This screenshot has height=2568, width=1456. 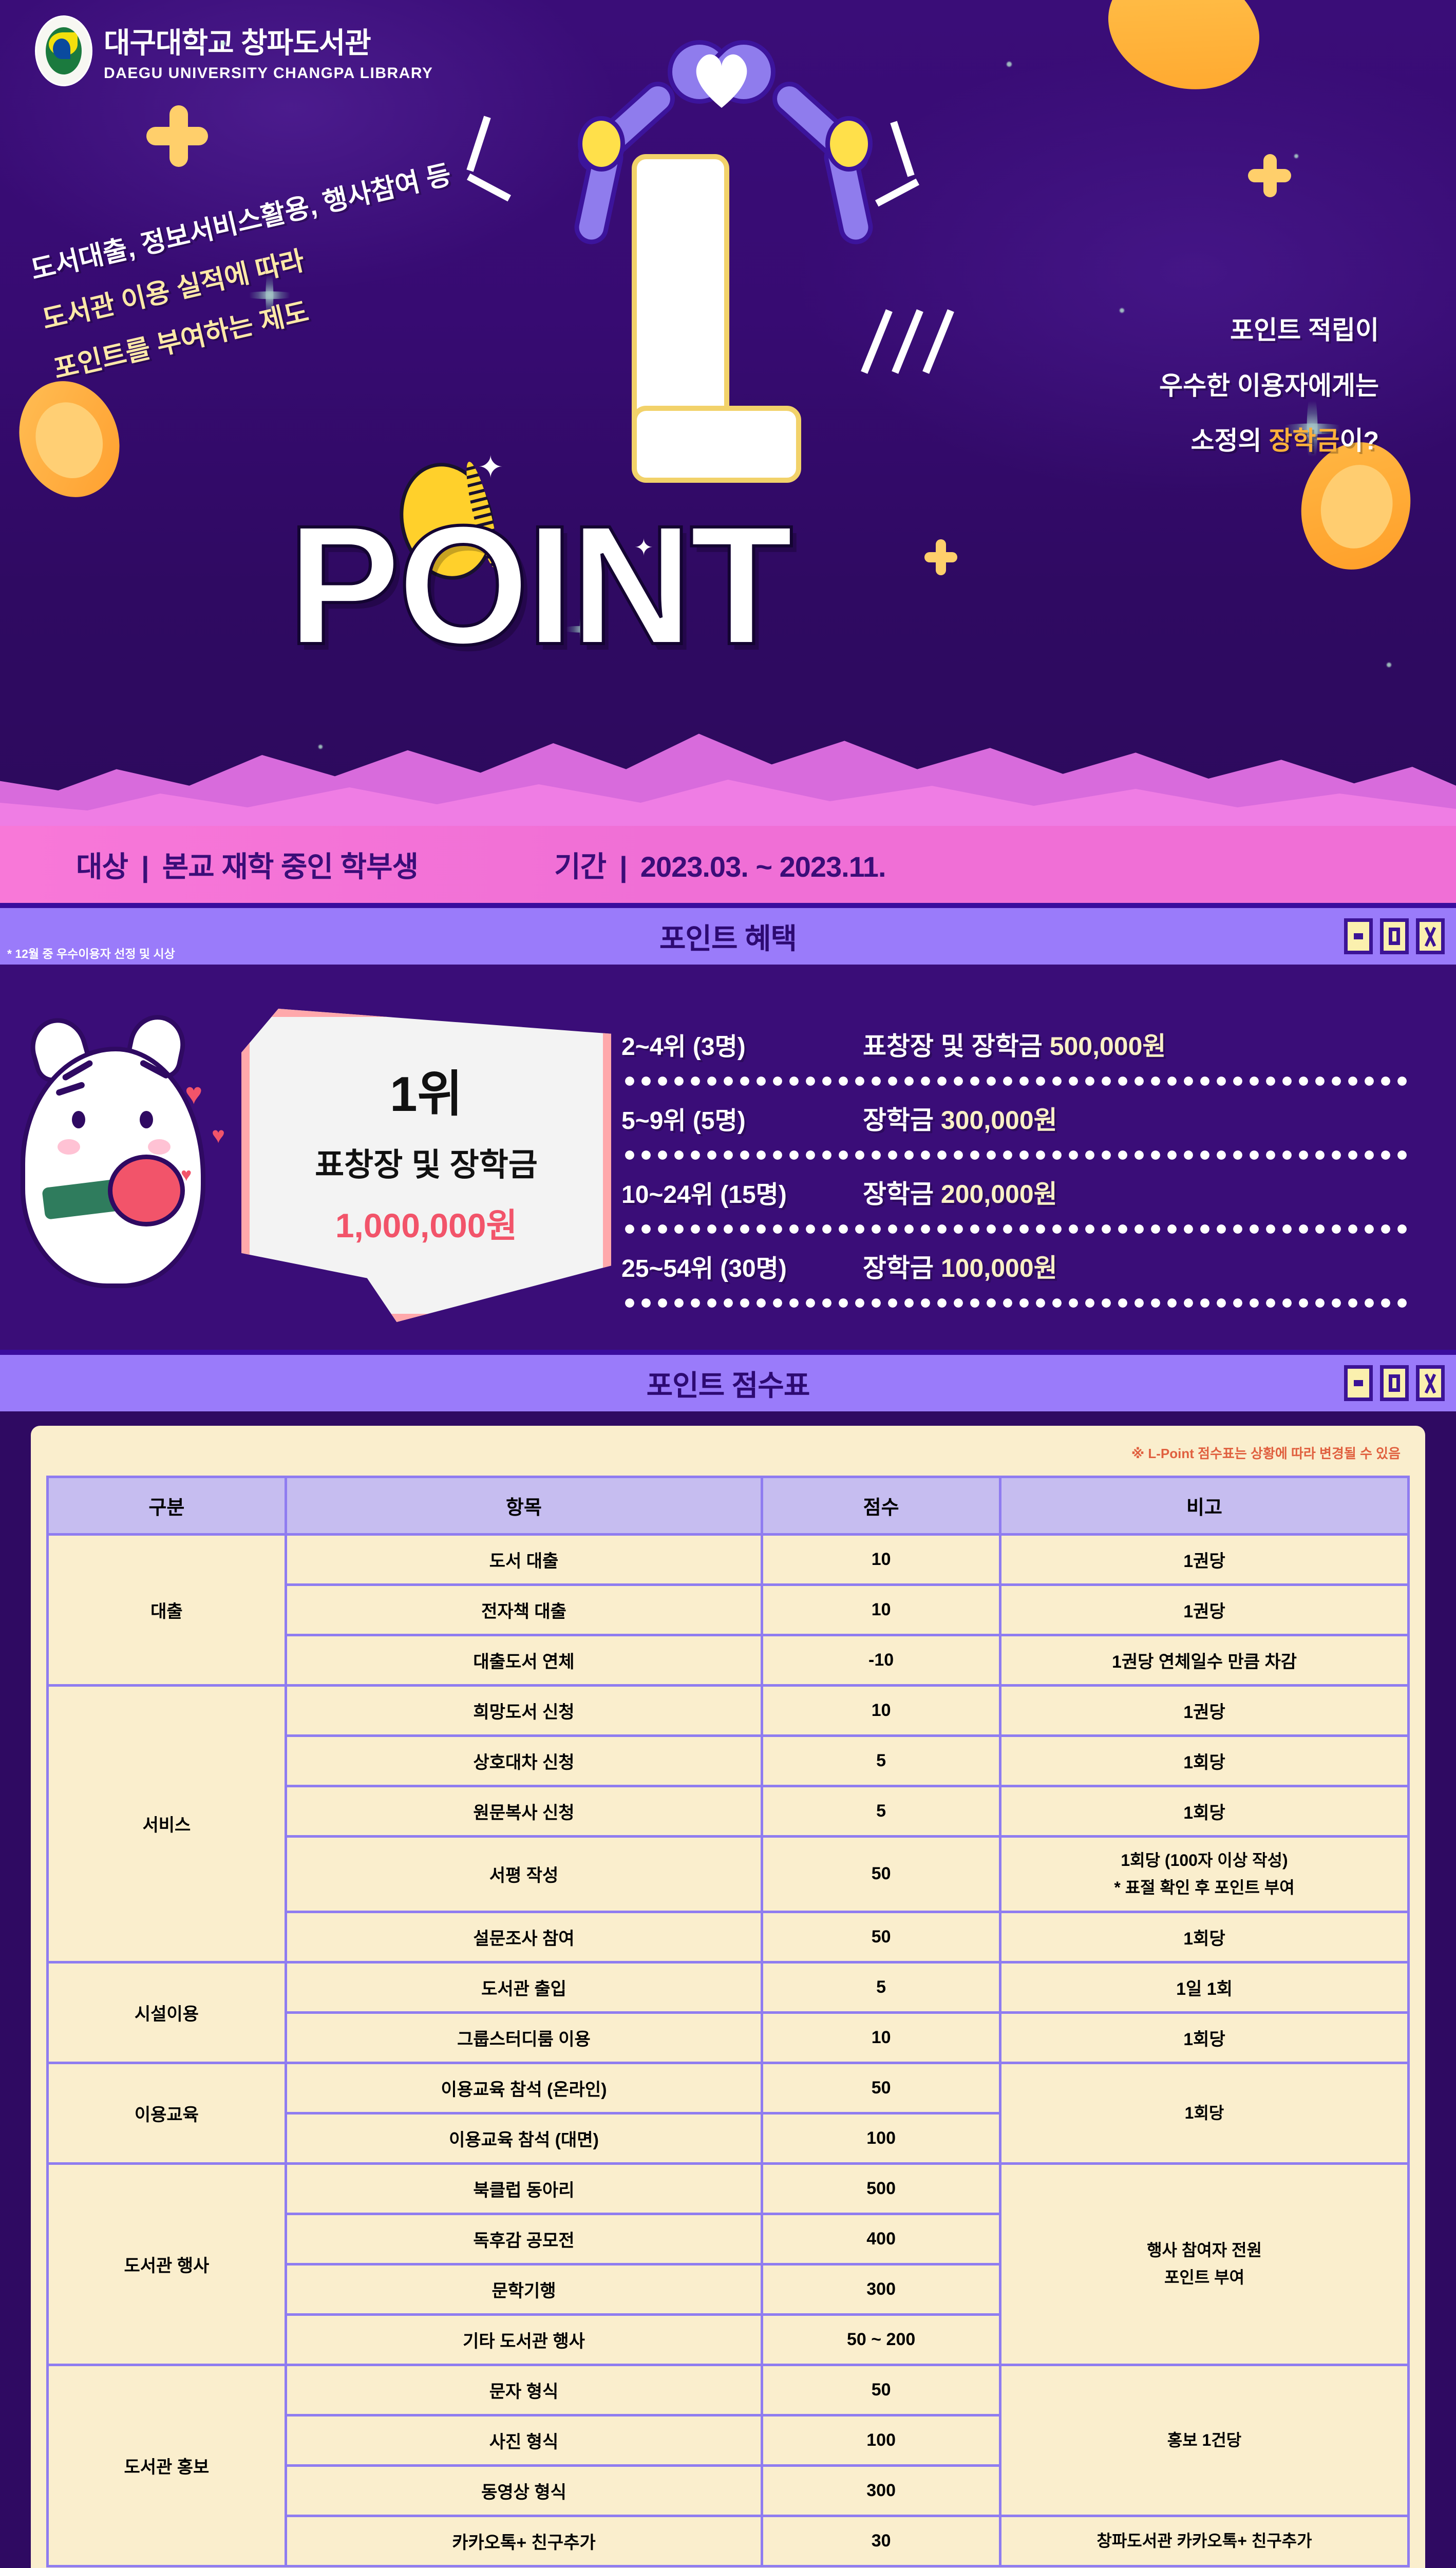 What do you see at coordinates (960, 1268) in the screenshot?
I see `prize-award: 장학금 100,000원` at bounding box center [960, 1268].